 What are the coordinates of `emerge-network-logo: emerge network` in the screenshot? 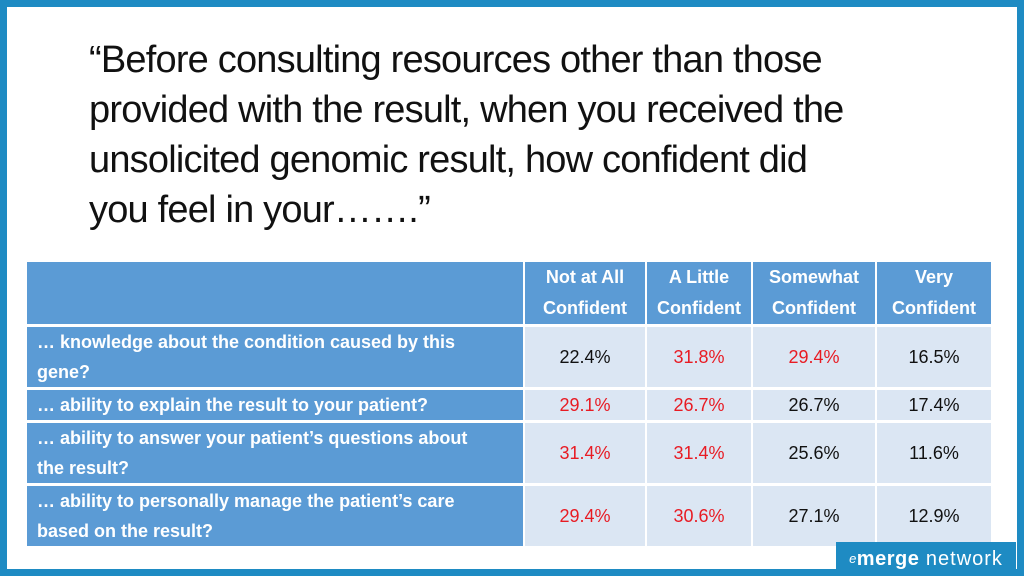 It's located at (926, 559).